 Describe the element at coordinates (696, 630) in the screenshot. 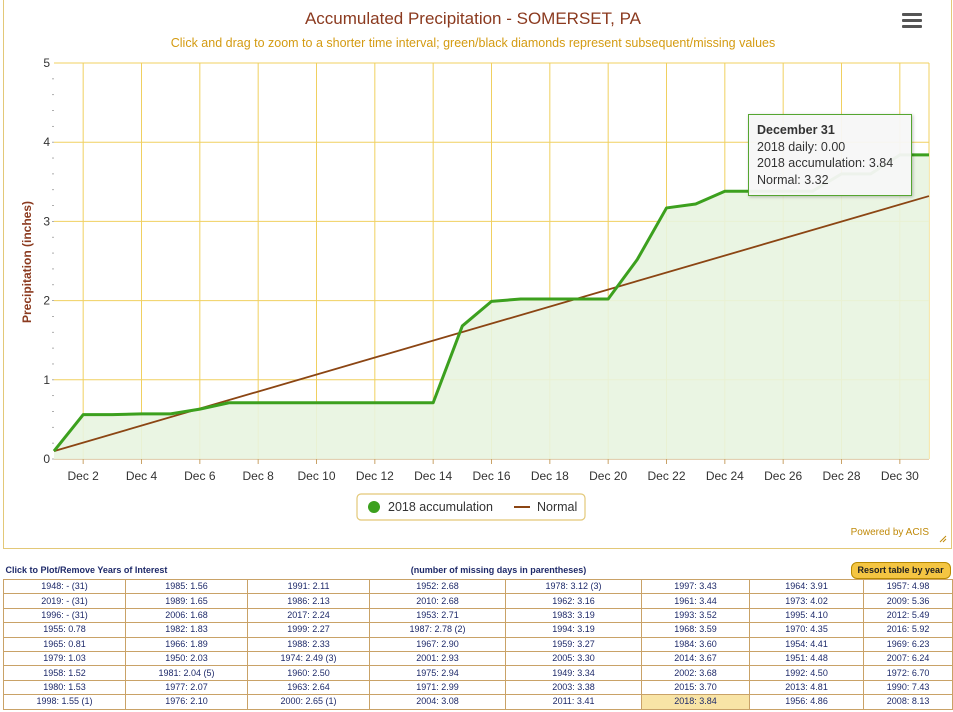

I see `year-cell: 1968: 3.59` at that location.